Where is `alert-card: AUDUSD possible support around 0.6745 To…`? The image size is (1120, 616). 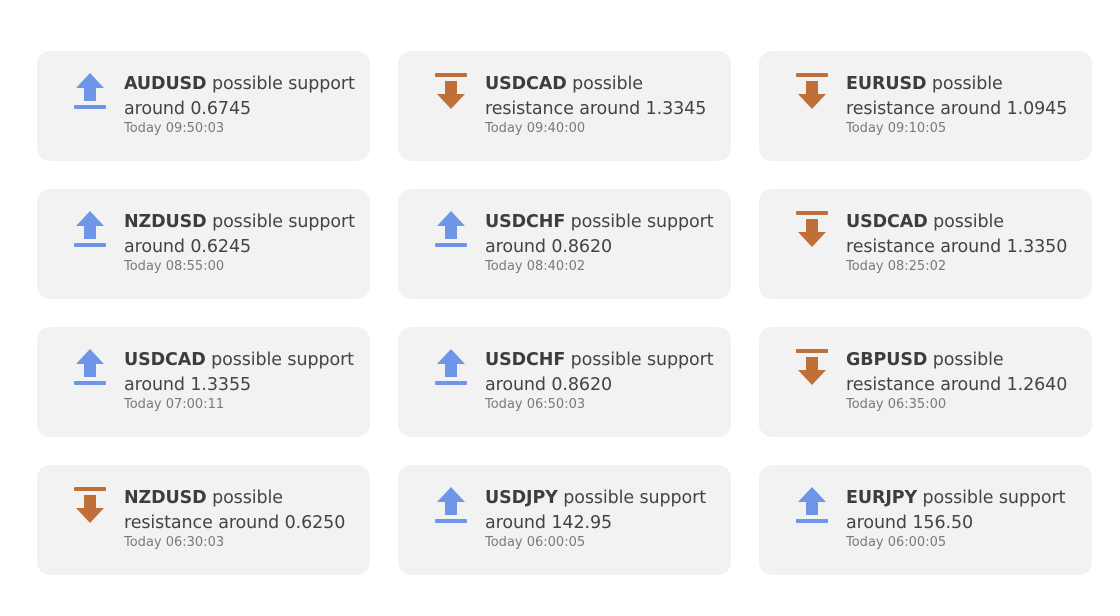
alert-card: AUDUSD possible support around 0.6745 To… is located at coordinates (203, 106).